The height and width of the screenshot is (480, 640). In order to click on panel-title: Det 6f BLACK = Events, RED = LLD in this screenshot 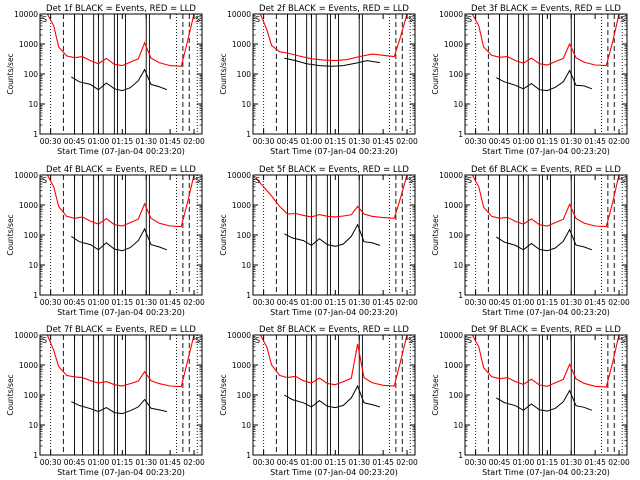, I will do `click(546, 170)`.